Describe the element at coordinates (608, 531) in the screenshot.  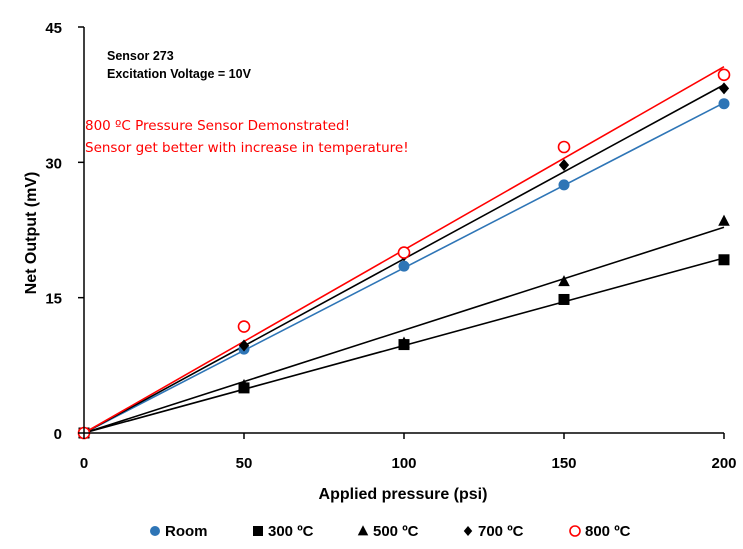
I see `legend-label: 800 ºC` at that location.